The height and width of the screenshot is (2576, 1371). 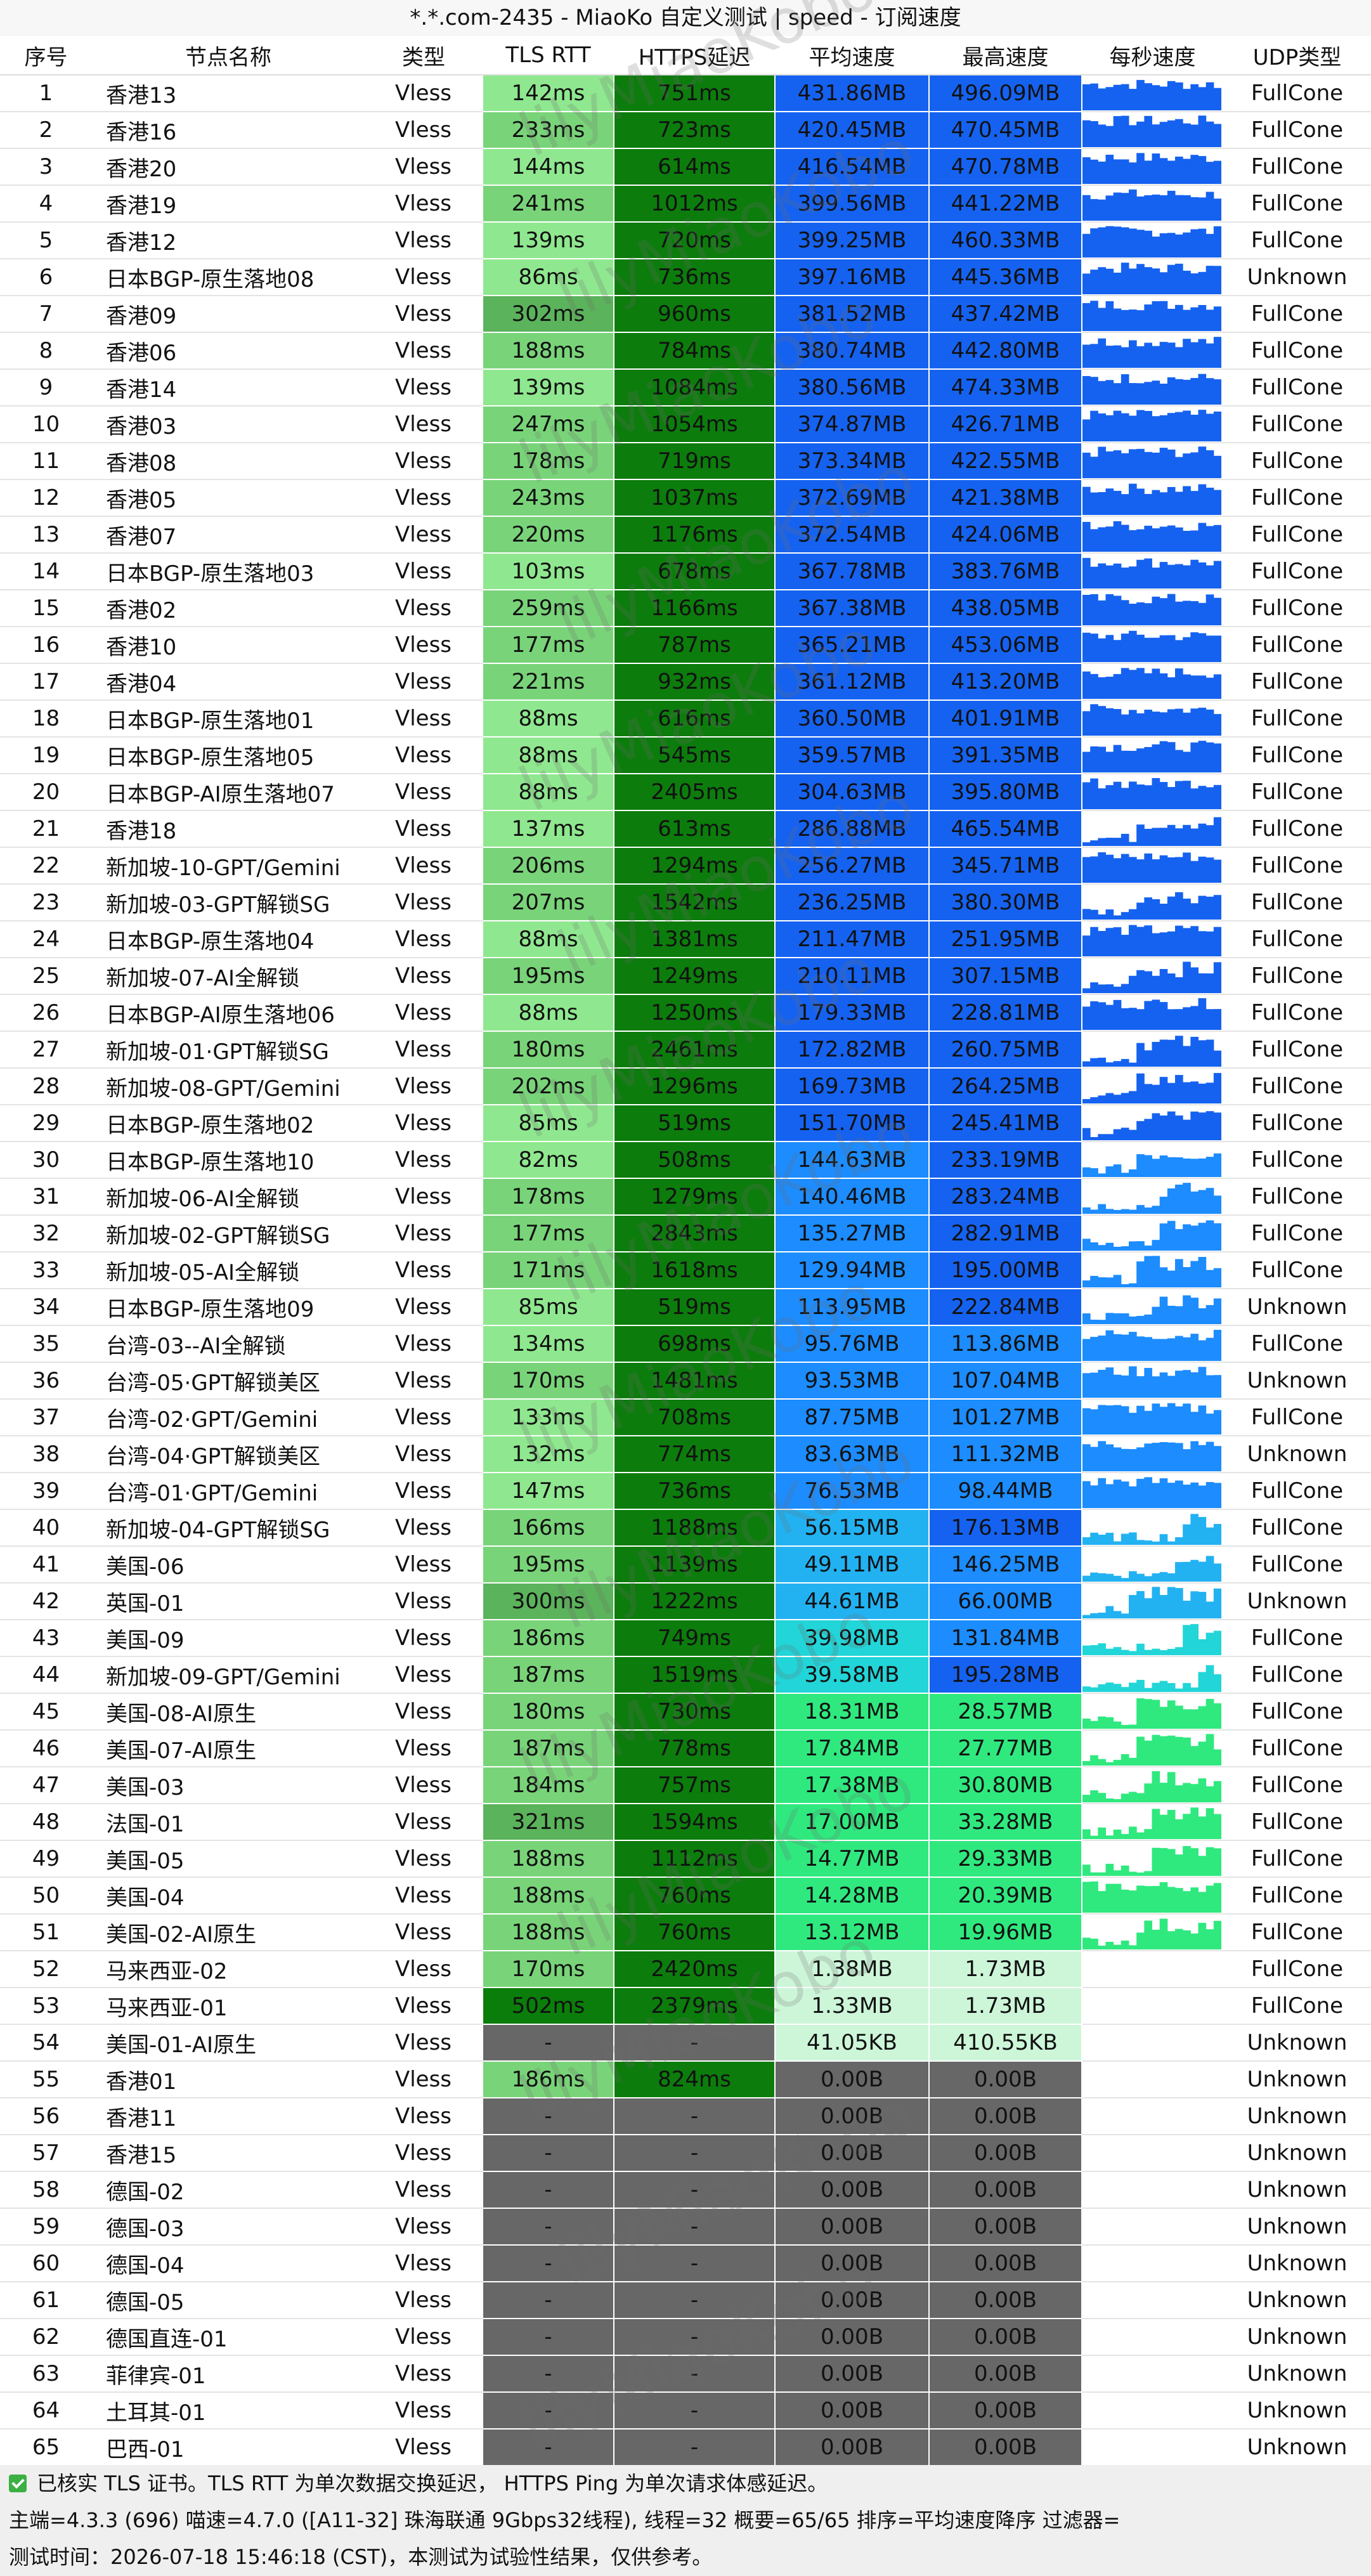 I want to click on avg-speed: 13.12MB, so click(x=852, y=1932).